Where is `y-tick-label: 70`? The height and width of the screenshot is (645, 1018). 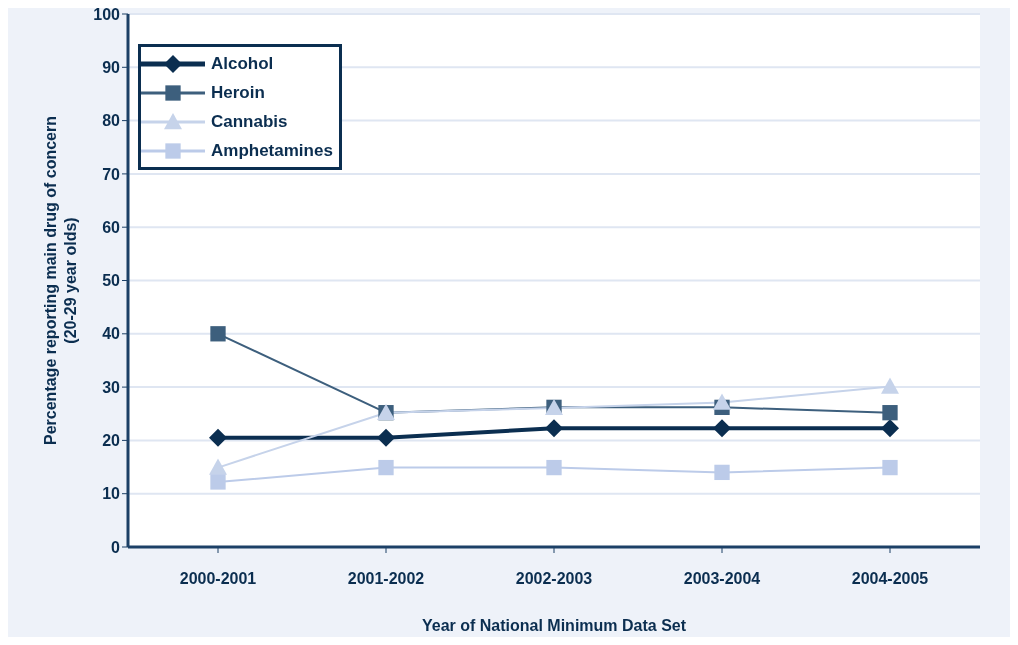
y-tick-label: 70 is located at coordinates (111, 174).